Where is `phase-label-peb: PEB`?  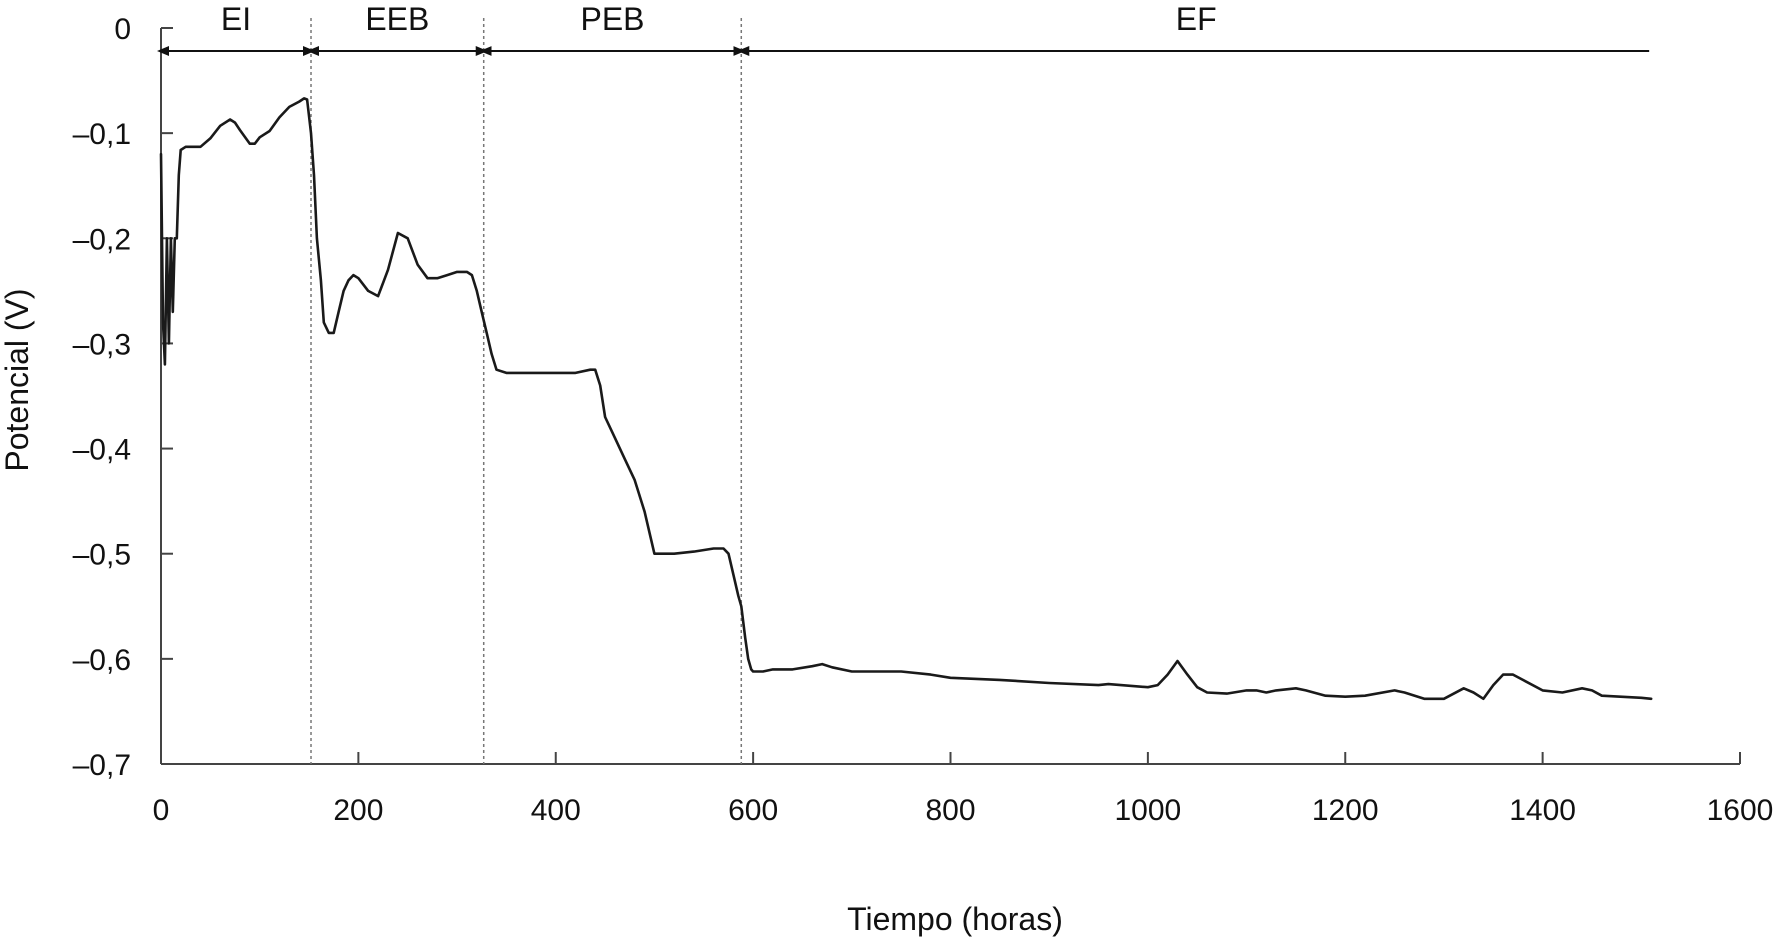
phase-label-peb: PEB is located at coordinates (612, 19).